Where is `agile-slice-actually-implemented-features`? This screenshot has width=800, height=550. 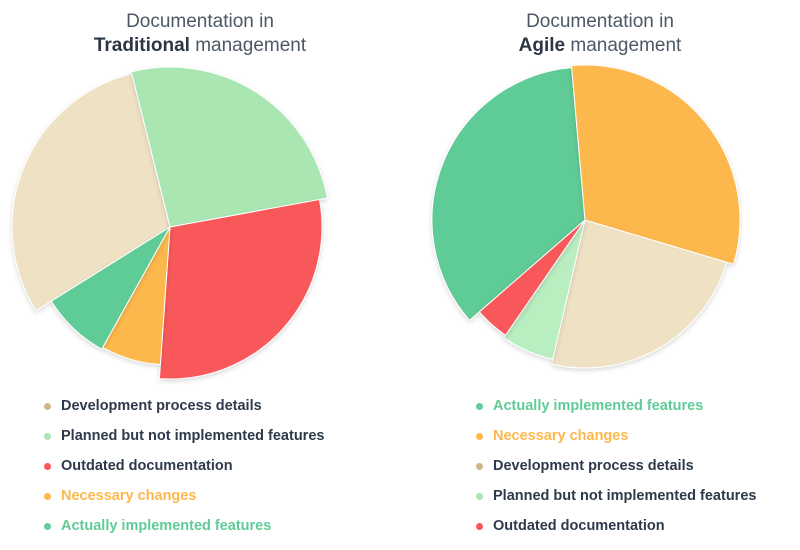 agile-slice-actually-implemented-features is located at coordinates (508, 194).